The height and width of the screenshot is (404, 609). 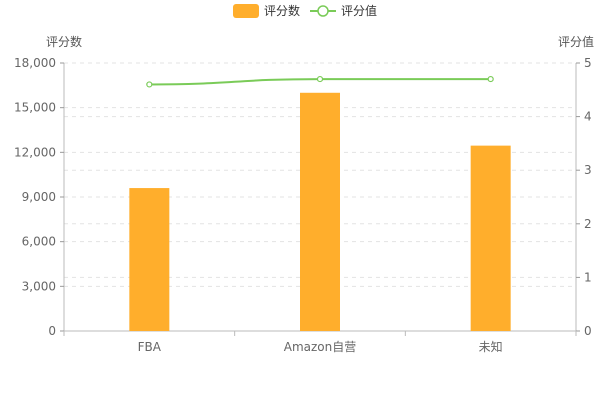 I want to click on left-tick-label: 9,000, so click(x=39, y=197).